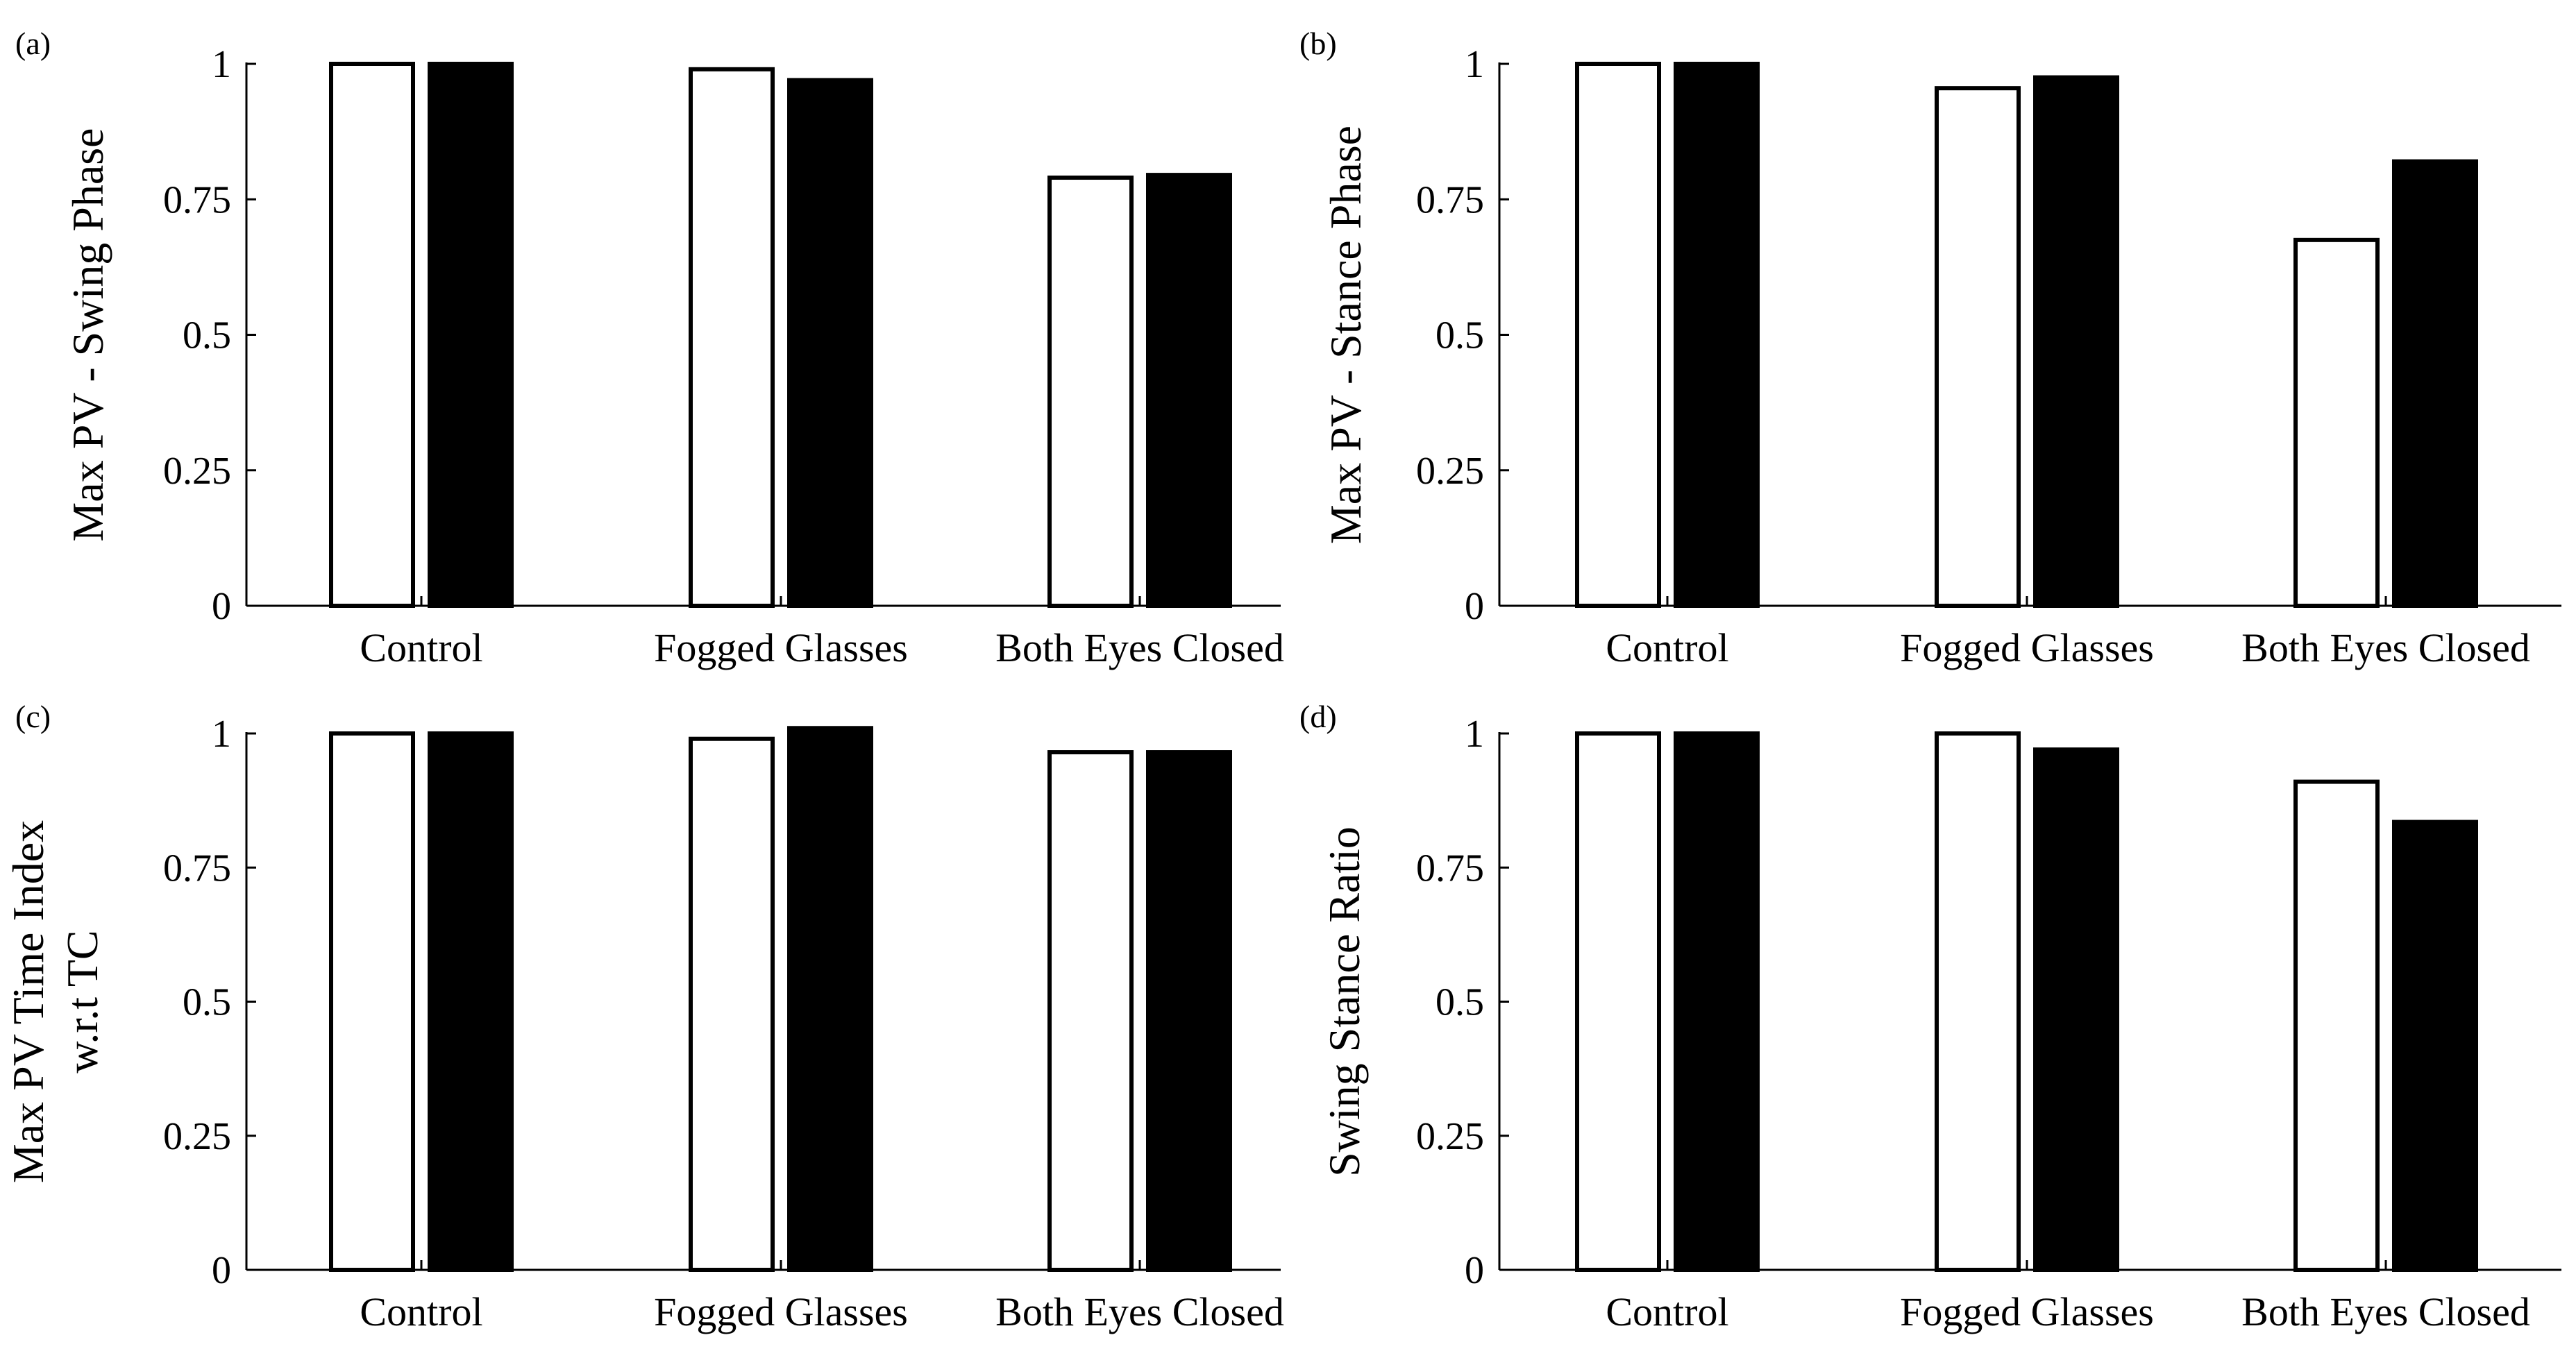 The image size is (2576, 1367). Describe the element at coordinates (1344, 1001) in the screenshot. I see `y-axis-label: Swing Stance Ratio` at that location.